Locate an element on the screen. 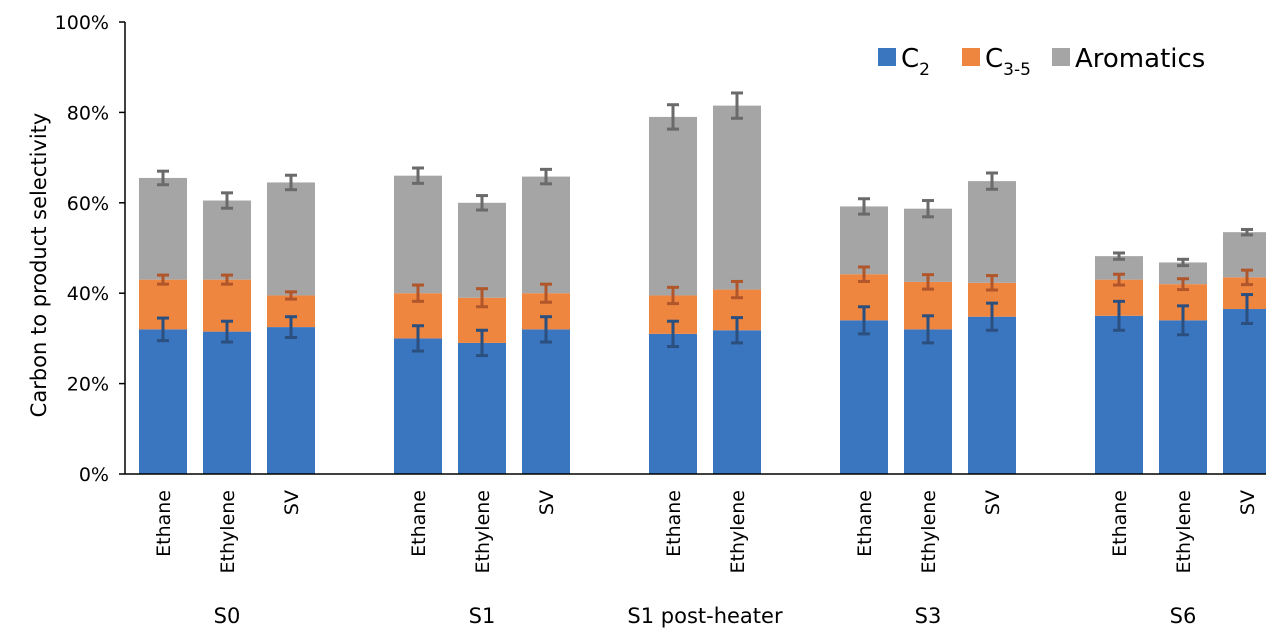 Image resolution: width=1266 pixels, height=631 pixels. x-group-label: S6 is located at coordinates (1183, 616).